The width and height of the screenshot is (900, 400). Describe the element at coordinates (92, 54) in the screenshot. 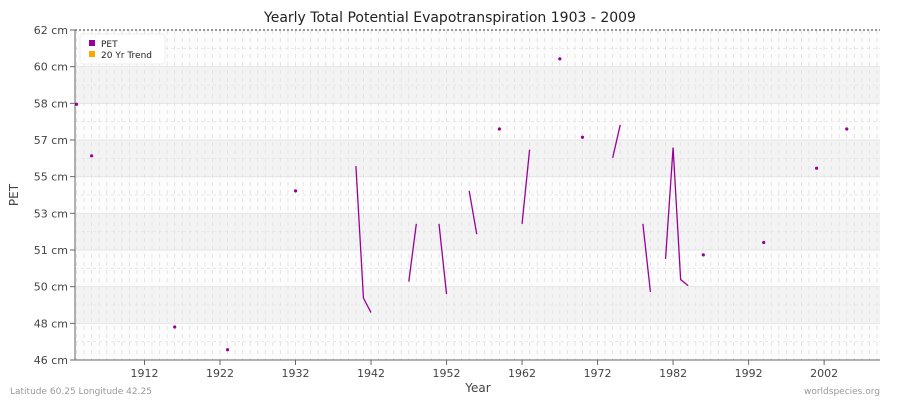

I see `legend-trend-swatch` at that location.